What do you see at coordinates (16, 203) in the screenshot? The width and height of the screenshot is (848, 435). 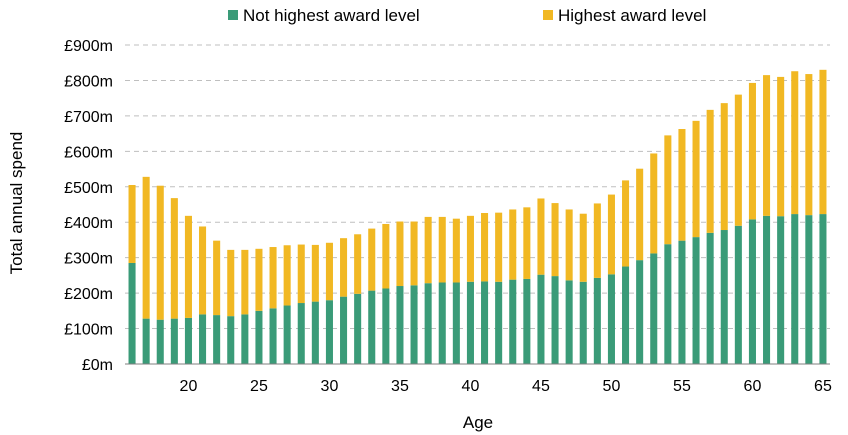 I see `y-axis-title: Total annual spend` at bounding box center [16, 203].